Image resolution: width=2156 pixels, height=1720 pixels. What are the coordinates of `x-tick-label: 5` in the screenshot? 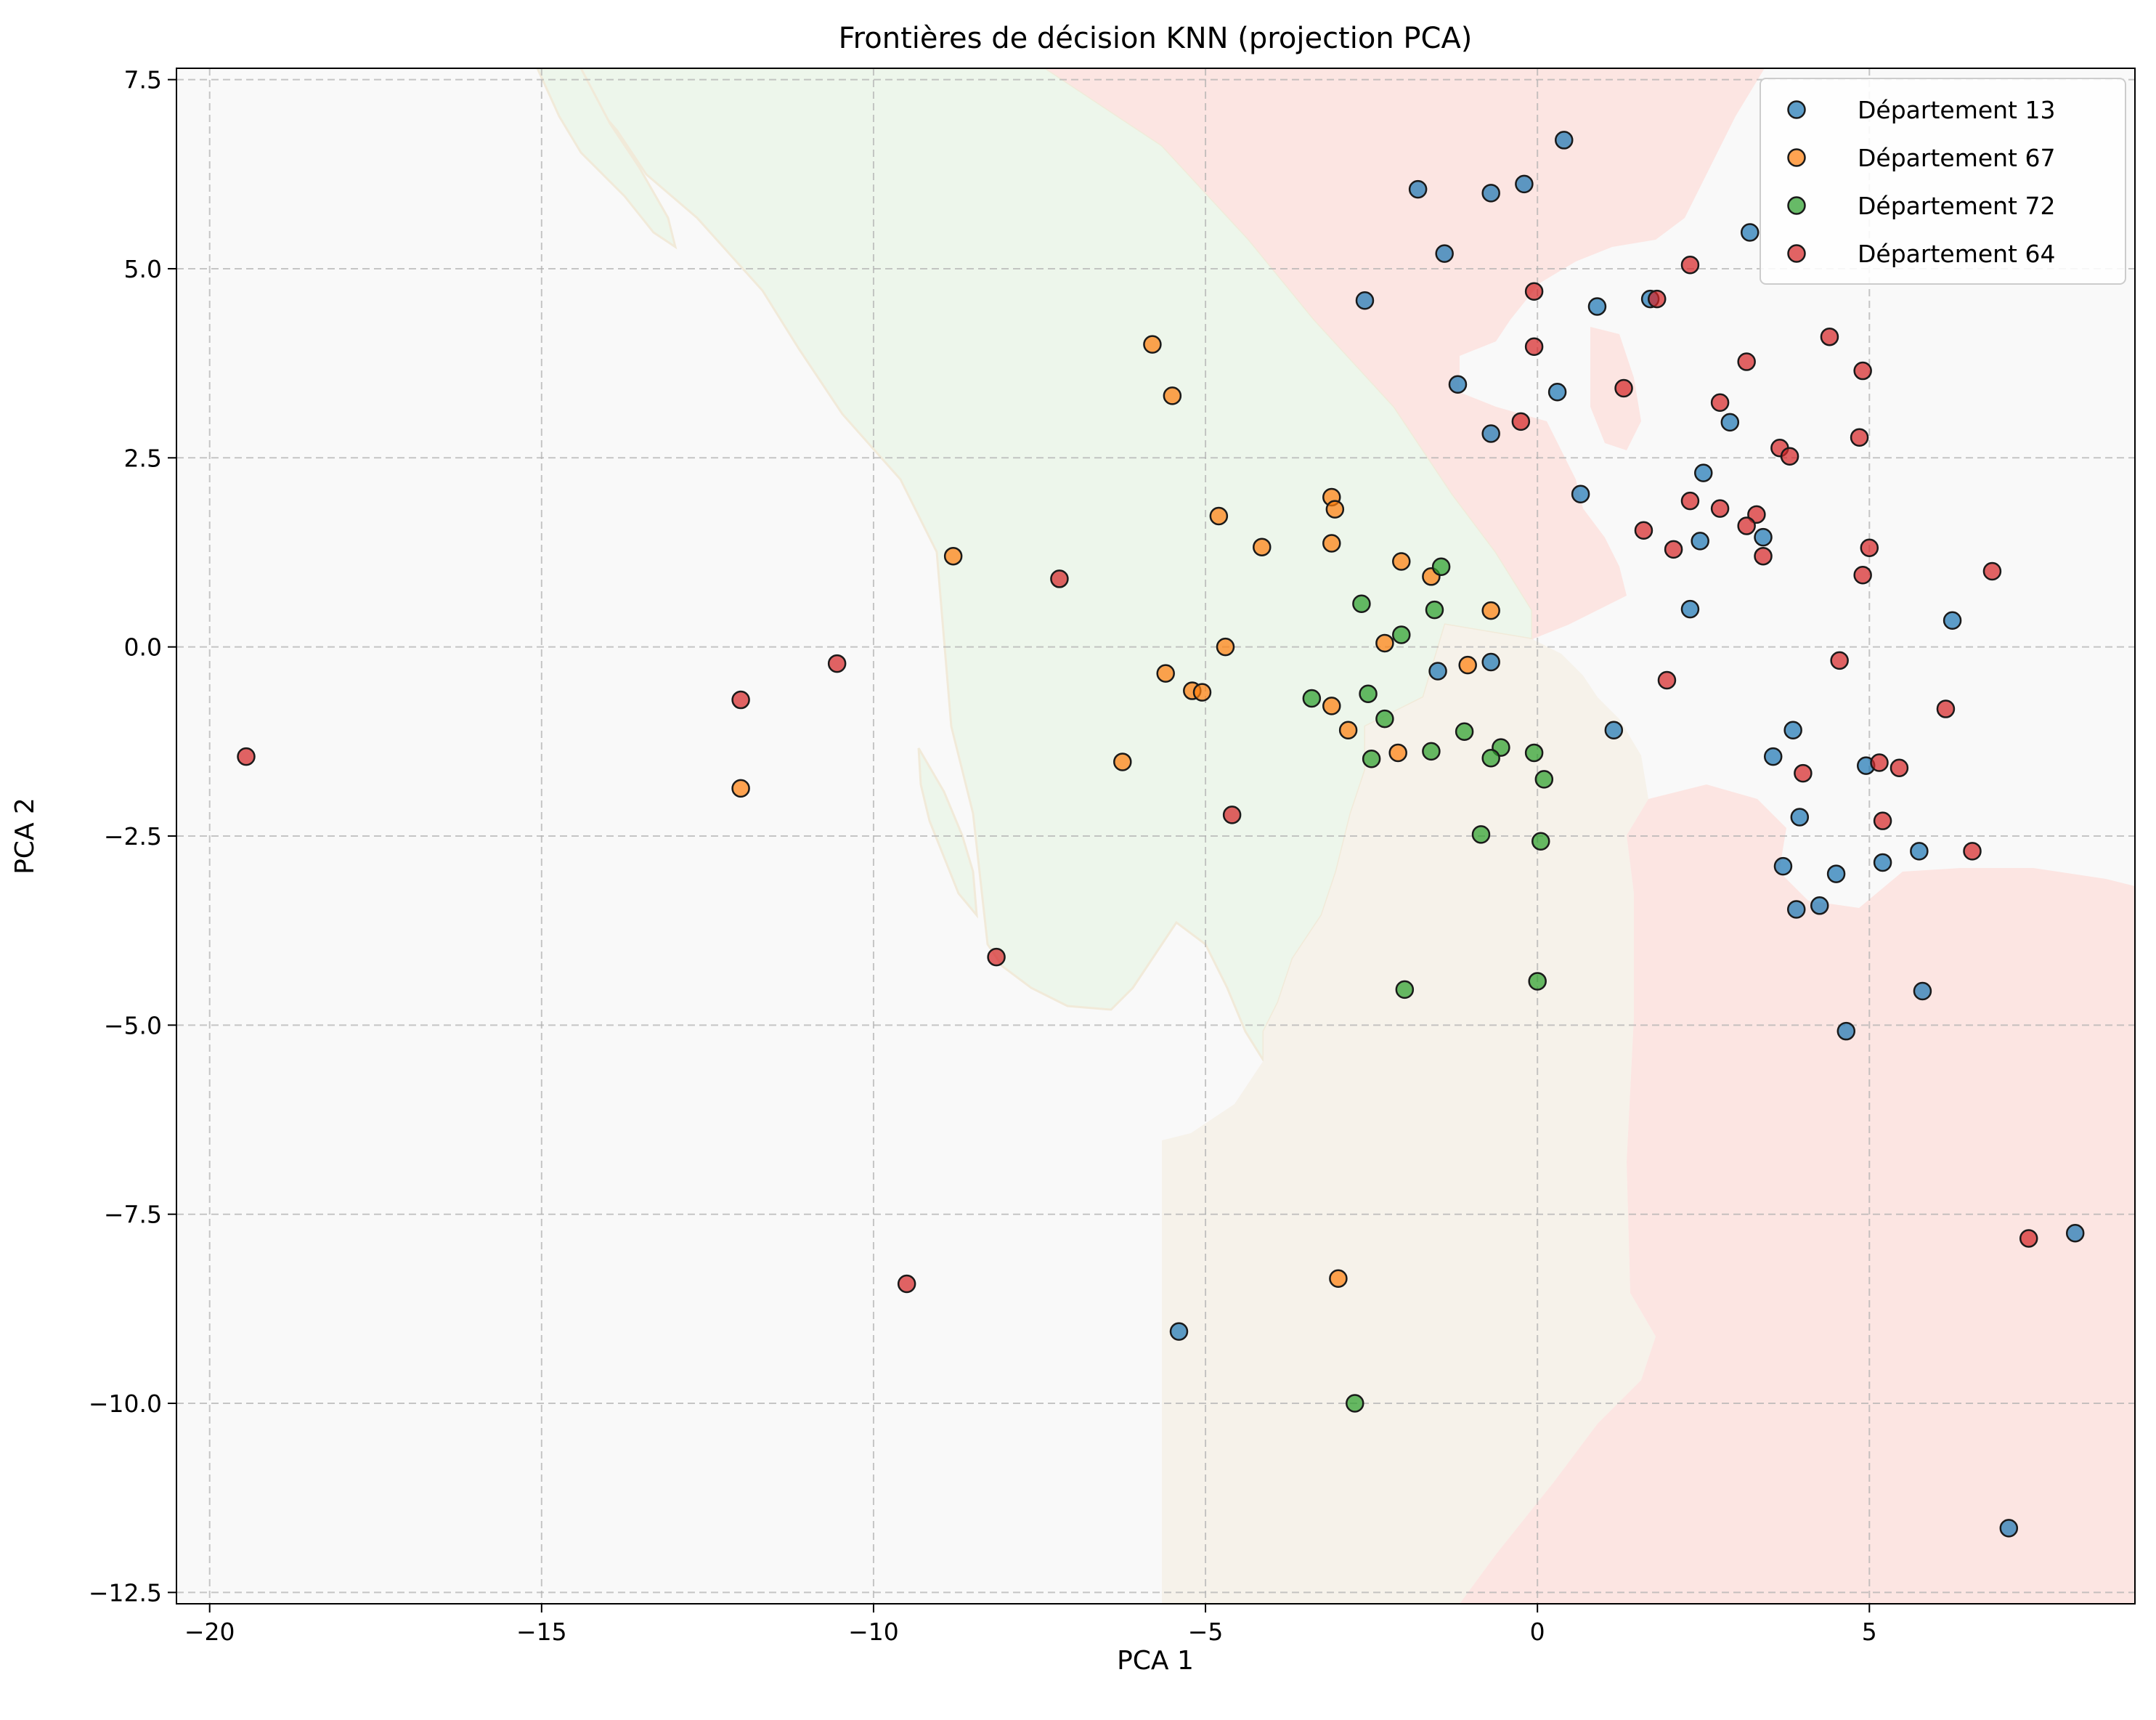 It's located at (1869, 1632).